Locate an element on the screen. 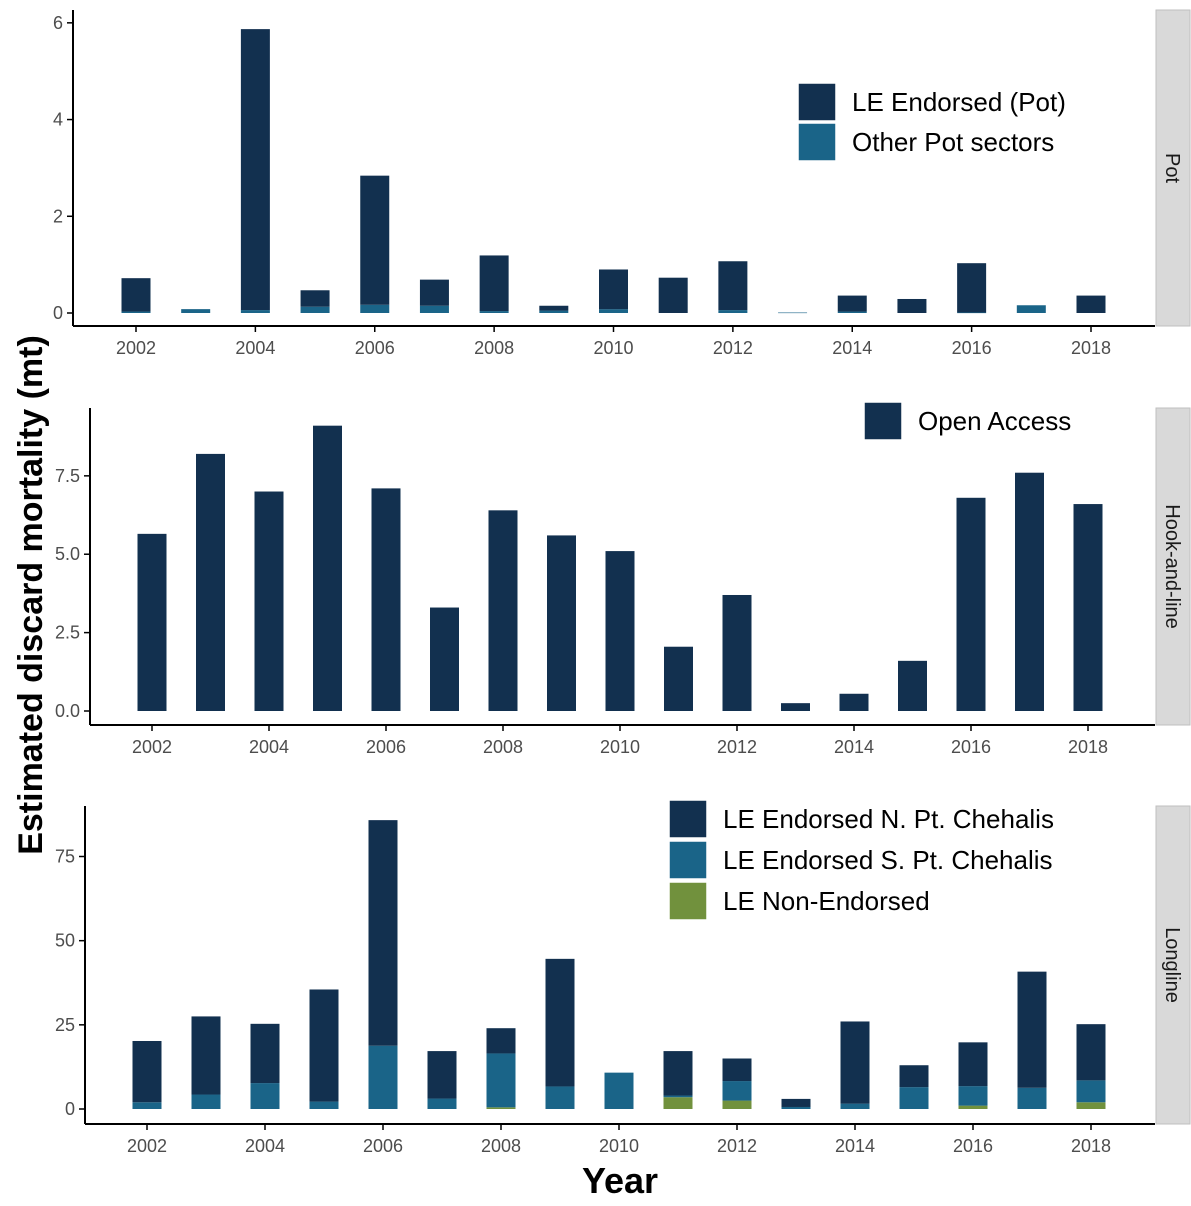 The width and height of the screenshot is (1191, 1206). bar-hook-and-line-2015-open-access is located at coordinates (912, 685).